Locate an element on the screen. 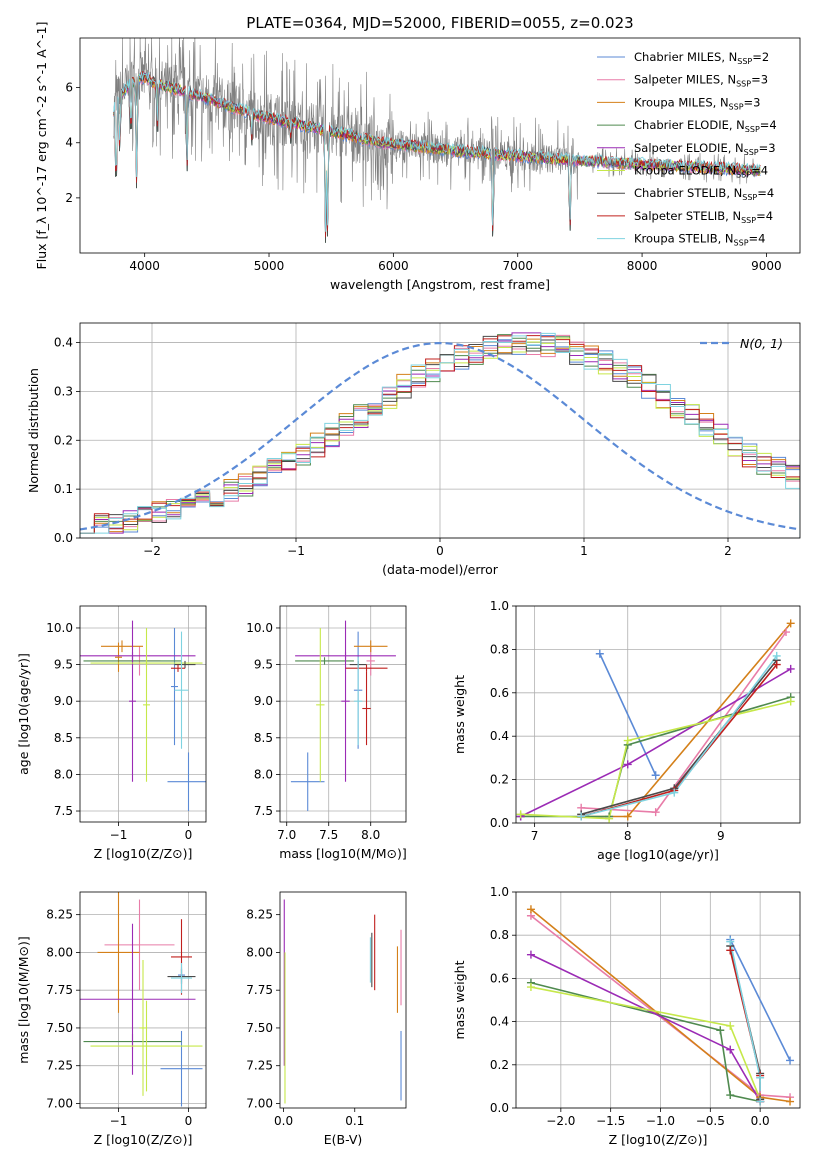 This screenshot has height=1170, width=819. x-axis-label: age [log10(age/yr)] is located at coordinates (658, 854).